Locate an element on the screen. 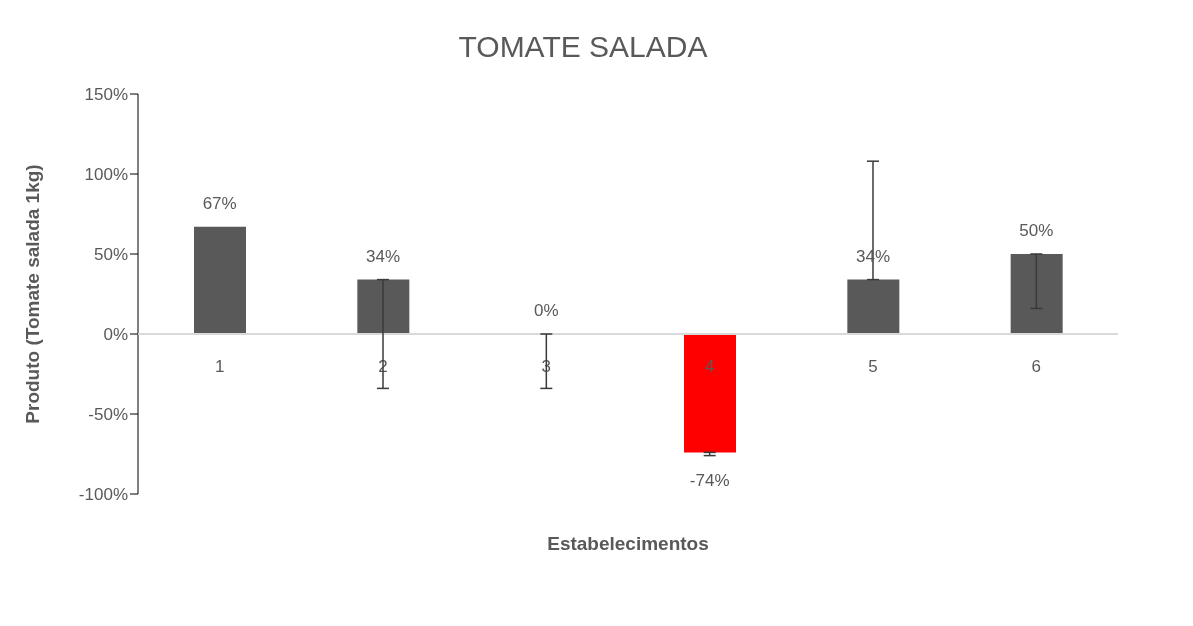  y-tick-label: -100% is located at coordinates (103, 495).